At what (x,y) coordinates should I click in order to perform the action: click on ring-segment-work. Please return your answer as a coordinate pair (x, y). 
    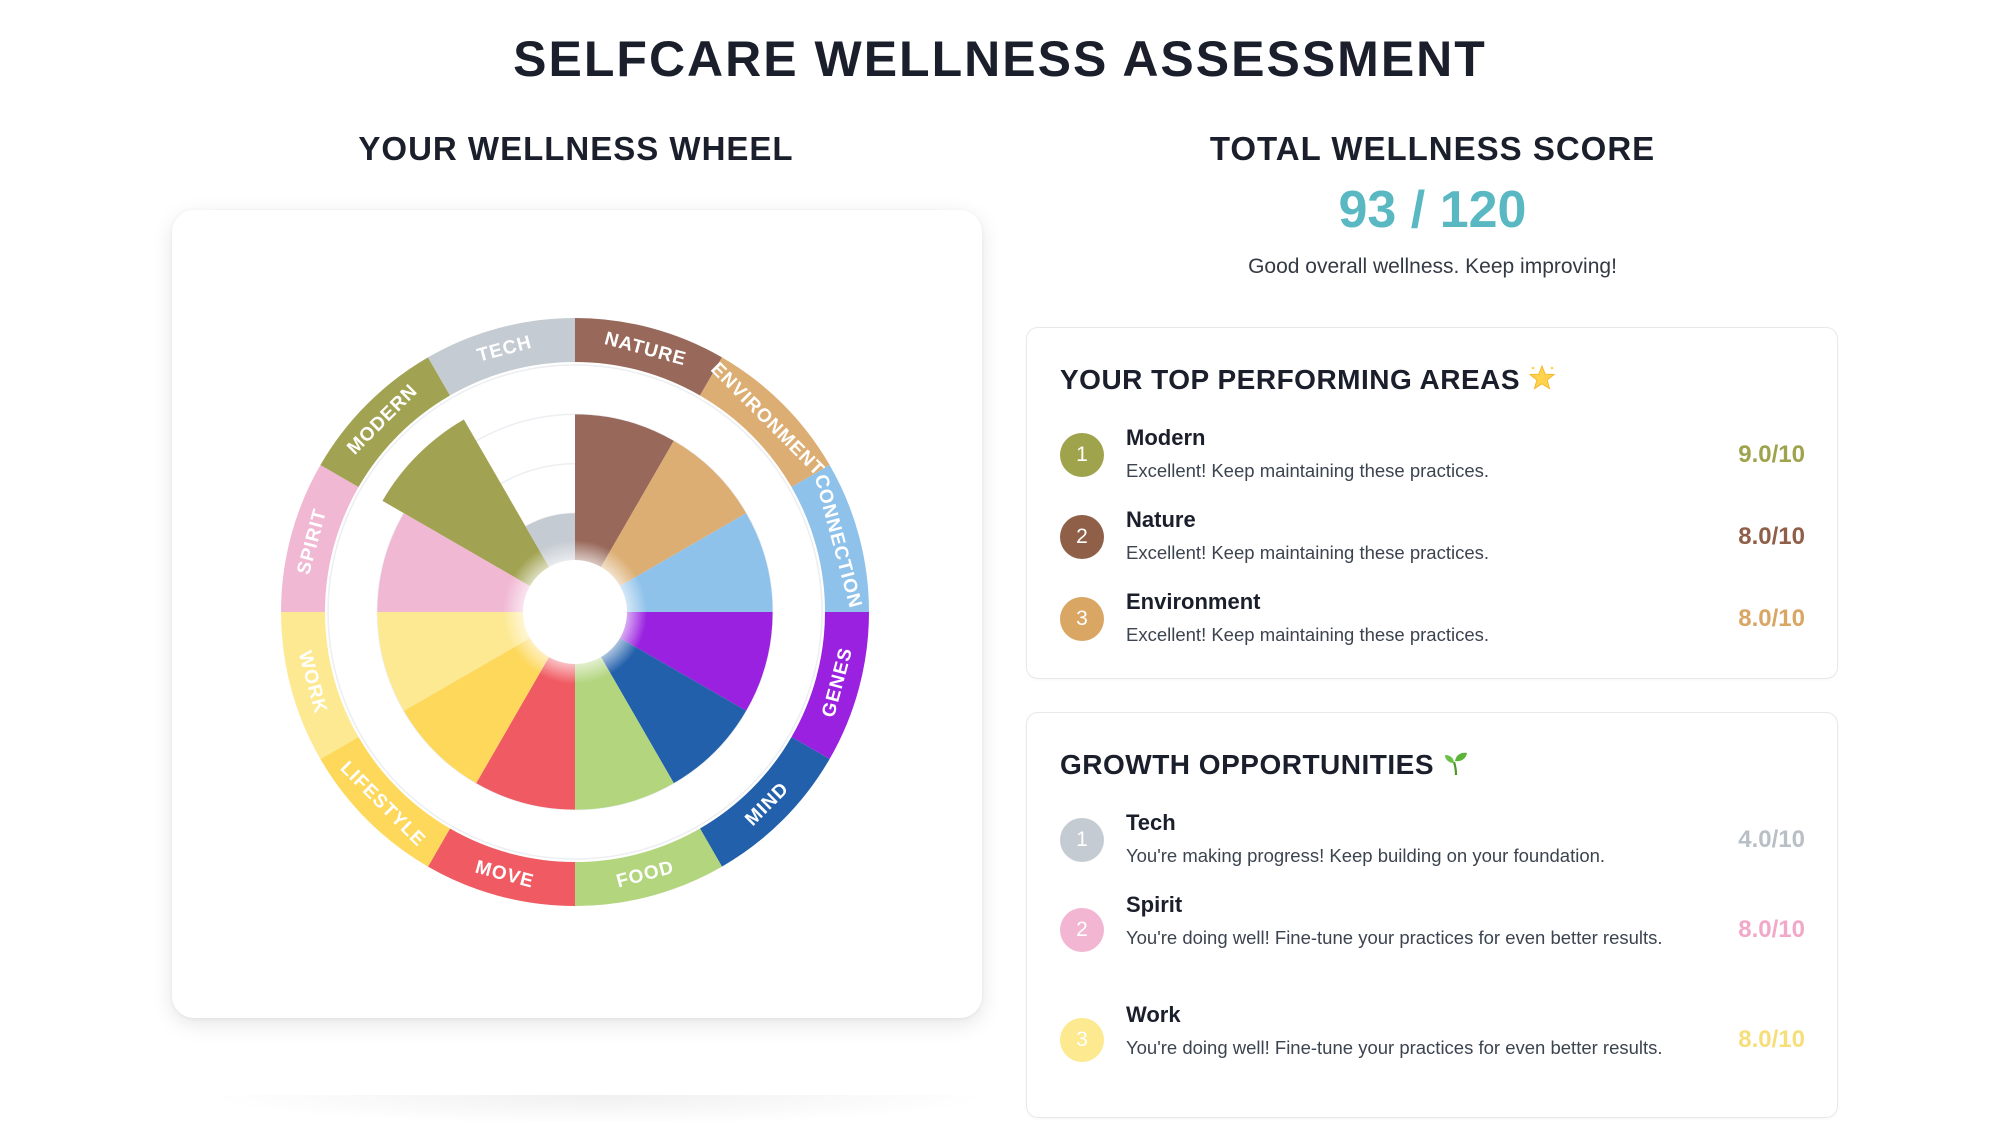
    Looking at the image, I should click on (320, 685).